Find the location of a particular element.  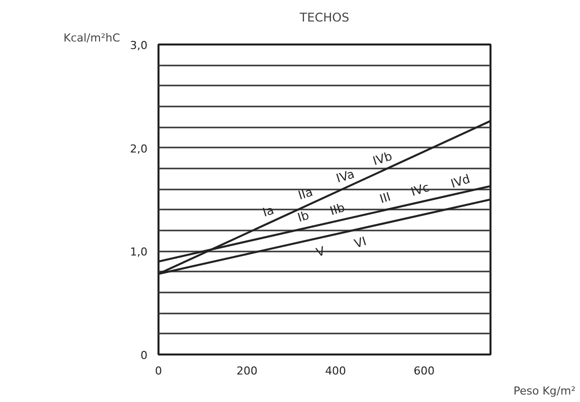

annotation: V is located at coordinates (321, 252).